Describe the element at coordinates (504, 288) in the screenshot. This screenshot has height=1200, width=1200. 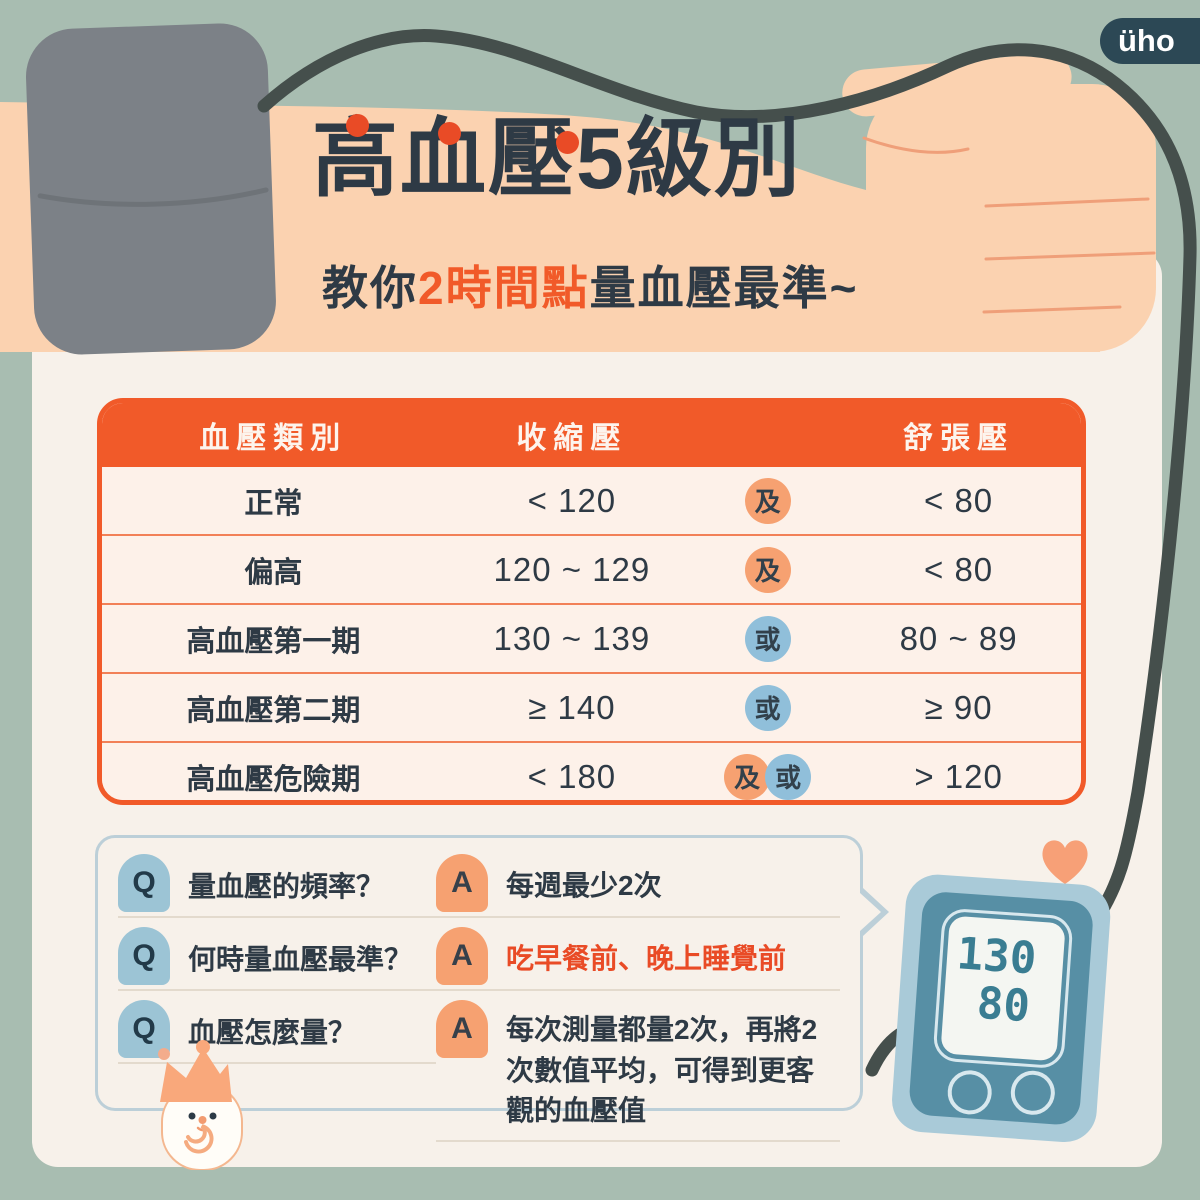
I see `subtitle-highlight: 2時間點` at that location.